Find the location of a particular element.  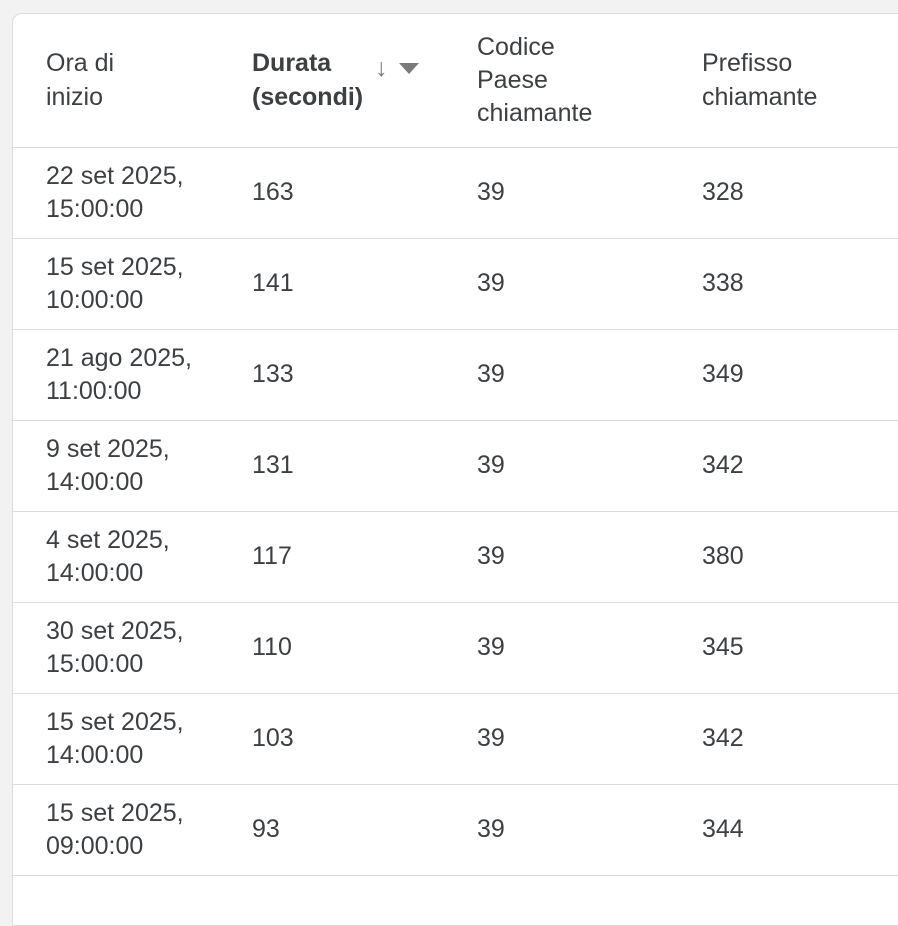

cell-duration-text: 141 is located at coordinates (273, 283).